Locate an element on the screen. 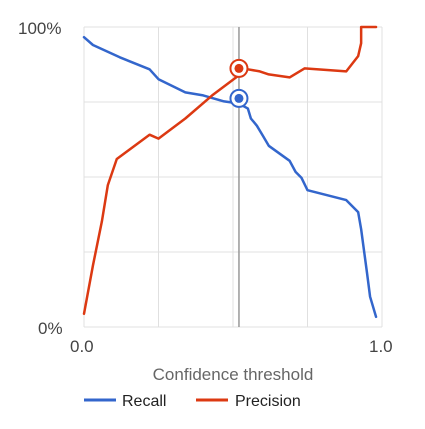 The height and width of the screenshot is (429, 425). legend-item-precision: Precision is located at coordinates (248, 401).